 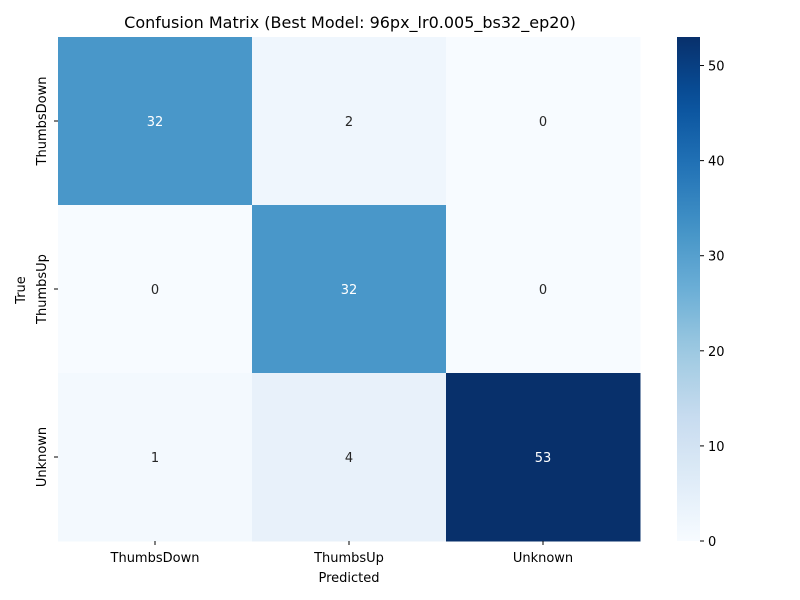 What do you see at coordinates (716, 352) in the screenshot?
I see `colorbar-tick-label: 20` at bounding box center [716, 352].